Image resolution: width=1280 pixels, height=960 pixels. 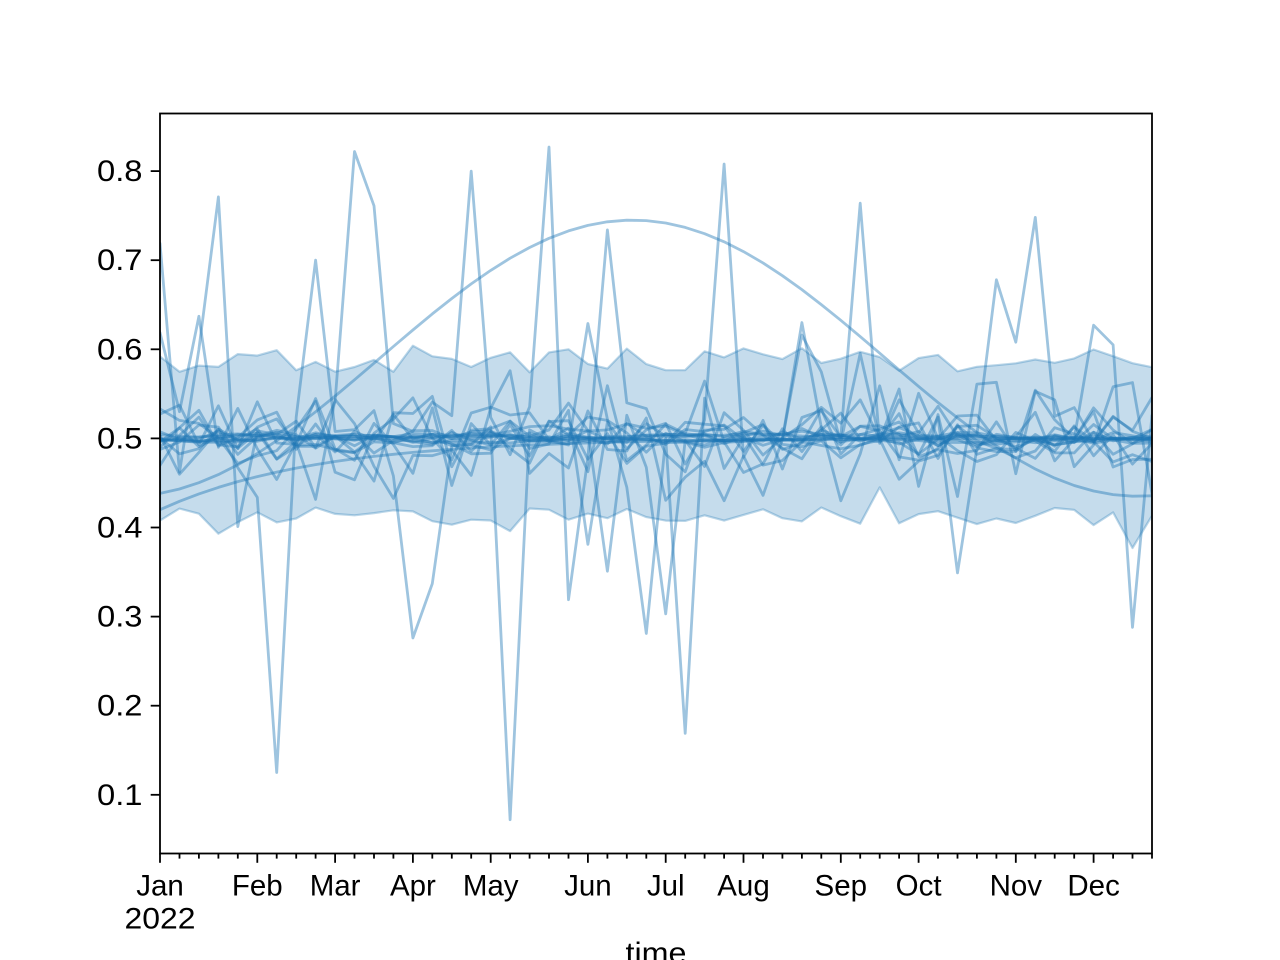 What do you see at coordinates (666, 886) in the screenshot?
I see `svg-text: Jul` at bounding box center [666, 886].